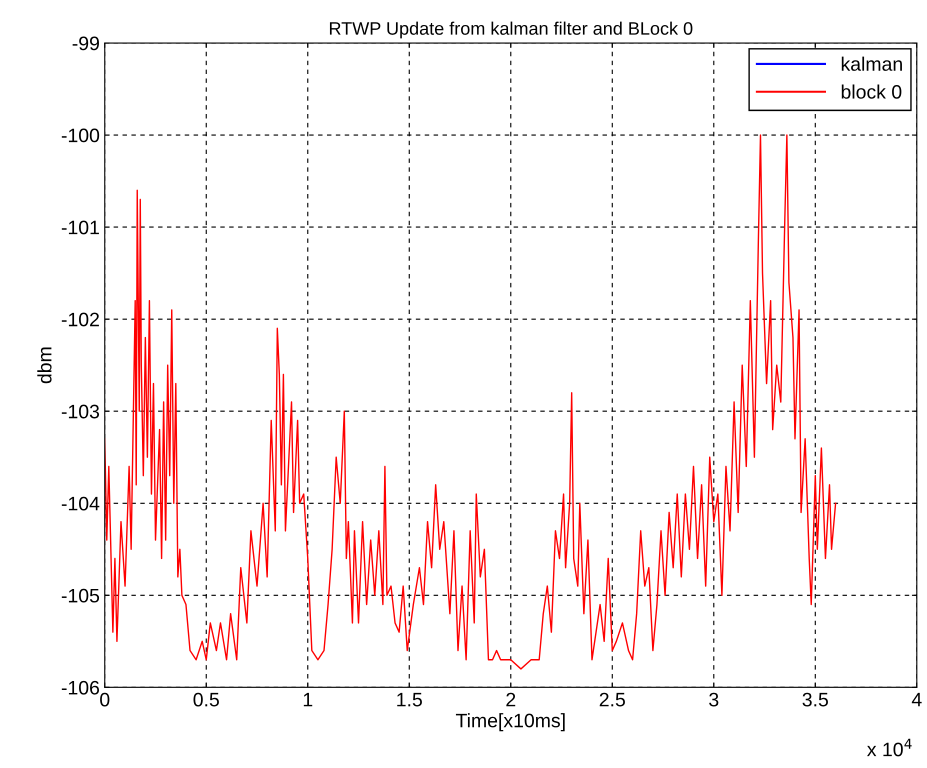 Image resolution: width=927 pixels, height=768 pixels. What do you see at coordinates (81, 595) in the screenshot?
I see `y-tick-label: -105` at bounding box center [81, 595].